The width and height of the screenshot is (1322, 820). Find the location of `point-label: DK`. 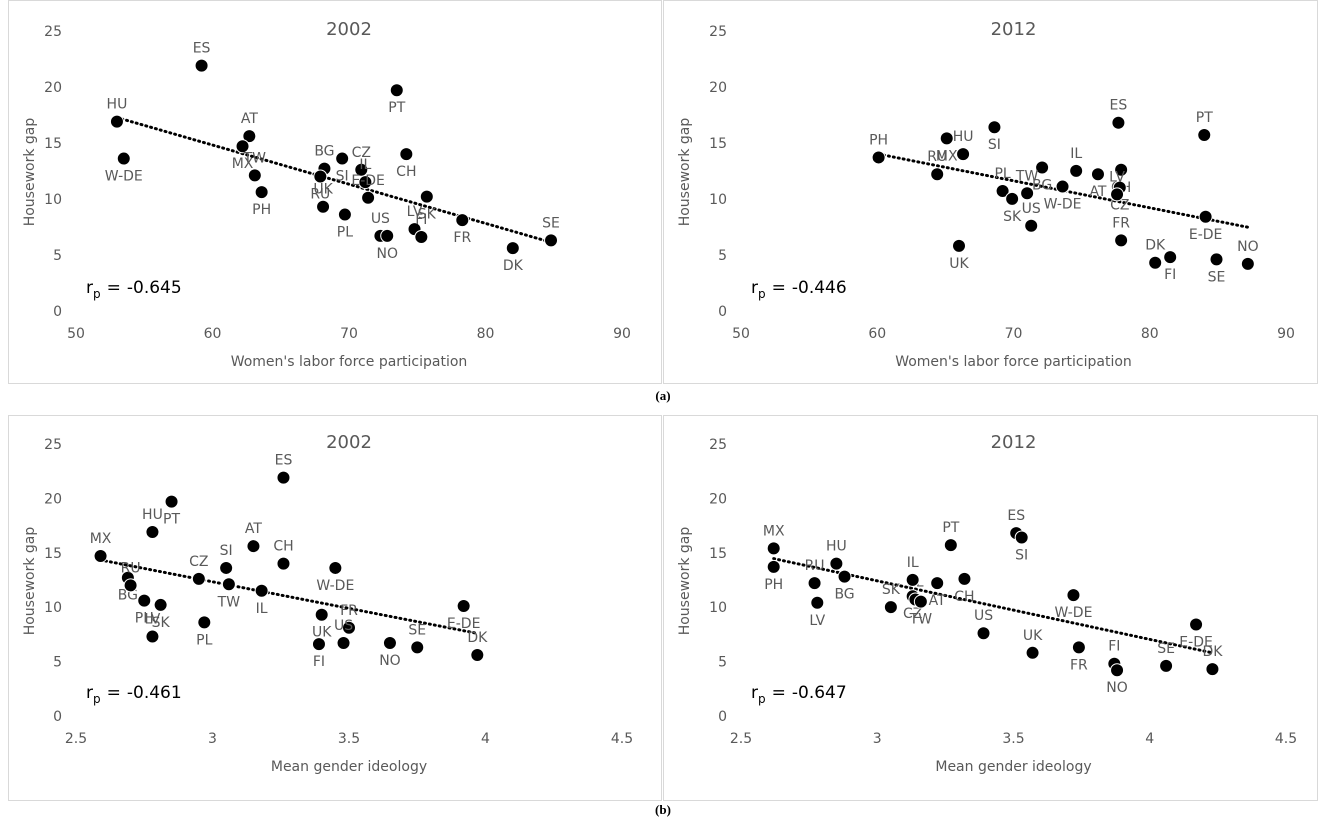

point-label: DK is located at coordinates (513, 266).